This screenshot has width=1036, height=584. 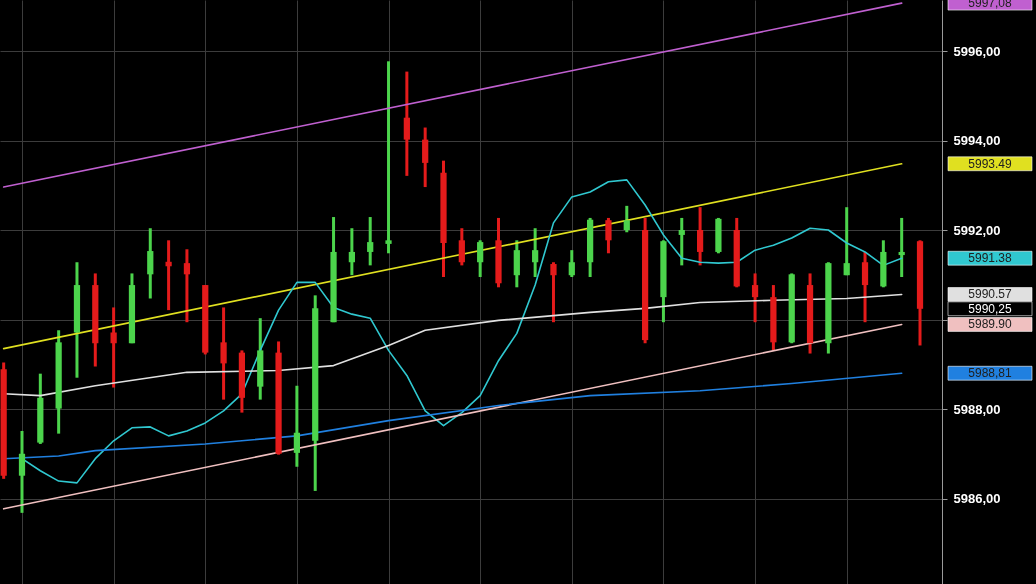 What do you see at coordinates (977, 141) in the screenshot?
I see `y-tick-label: 5994,00` at bounding box center [977, 141].